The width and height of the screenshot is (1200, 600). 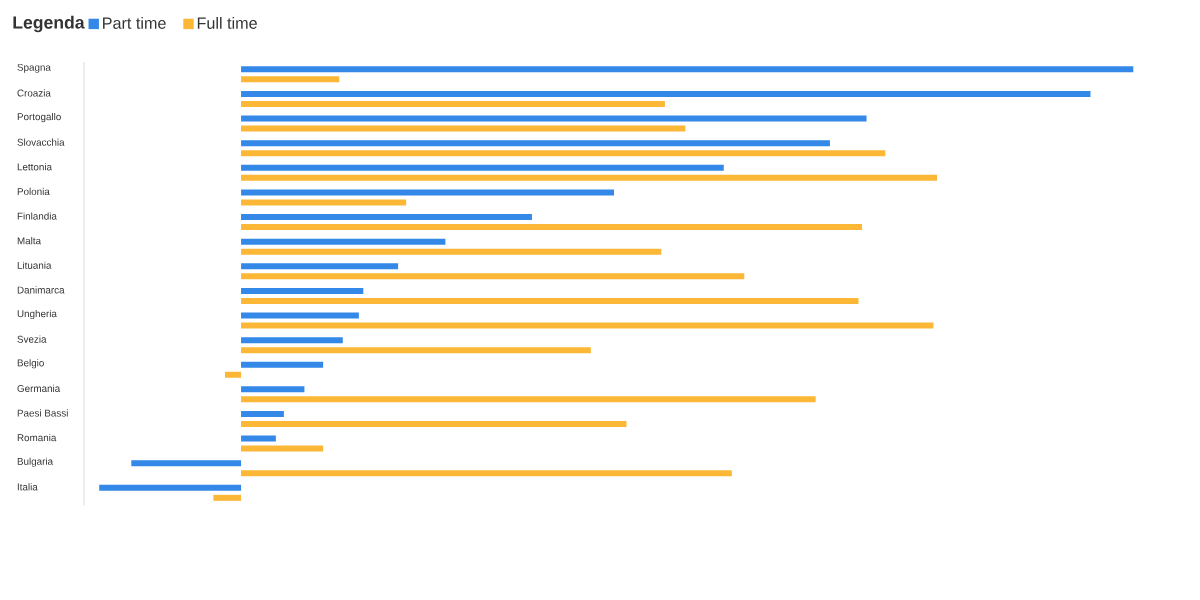 What do you see at coordinates (27, 487) in the screenshot?
I see `y-tick-label: Italia` at bounding box center [27, 487].